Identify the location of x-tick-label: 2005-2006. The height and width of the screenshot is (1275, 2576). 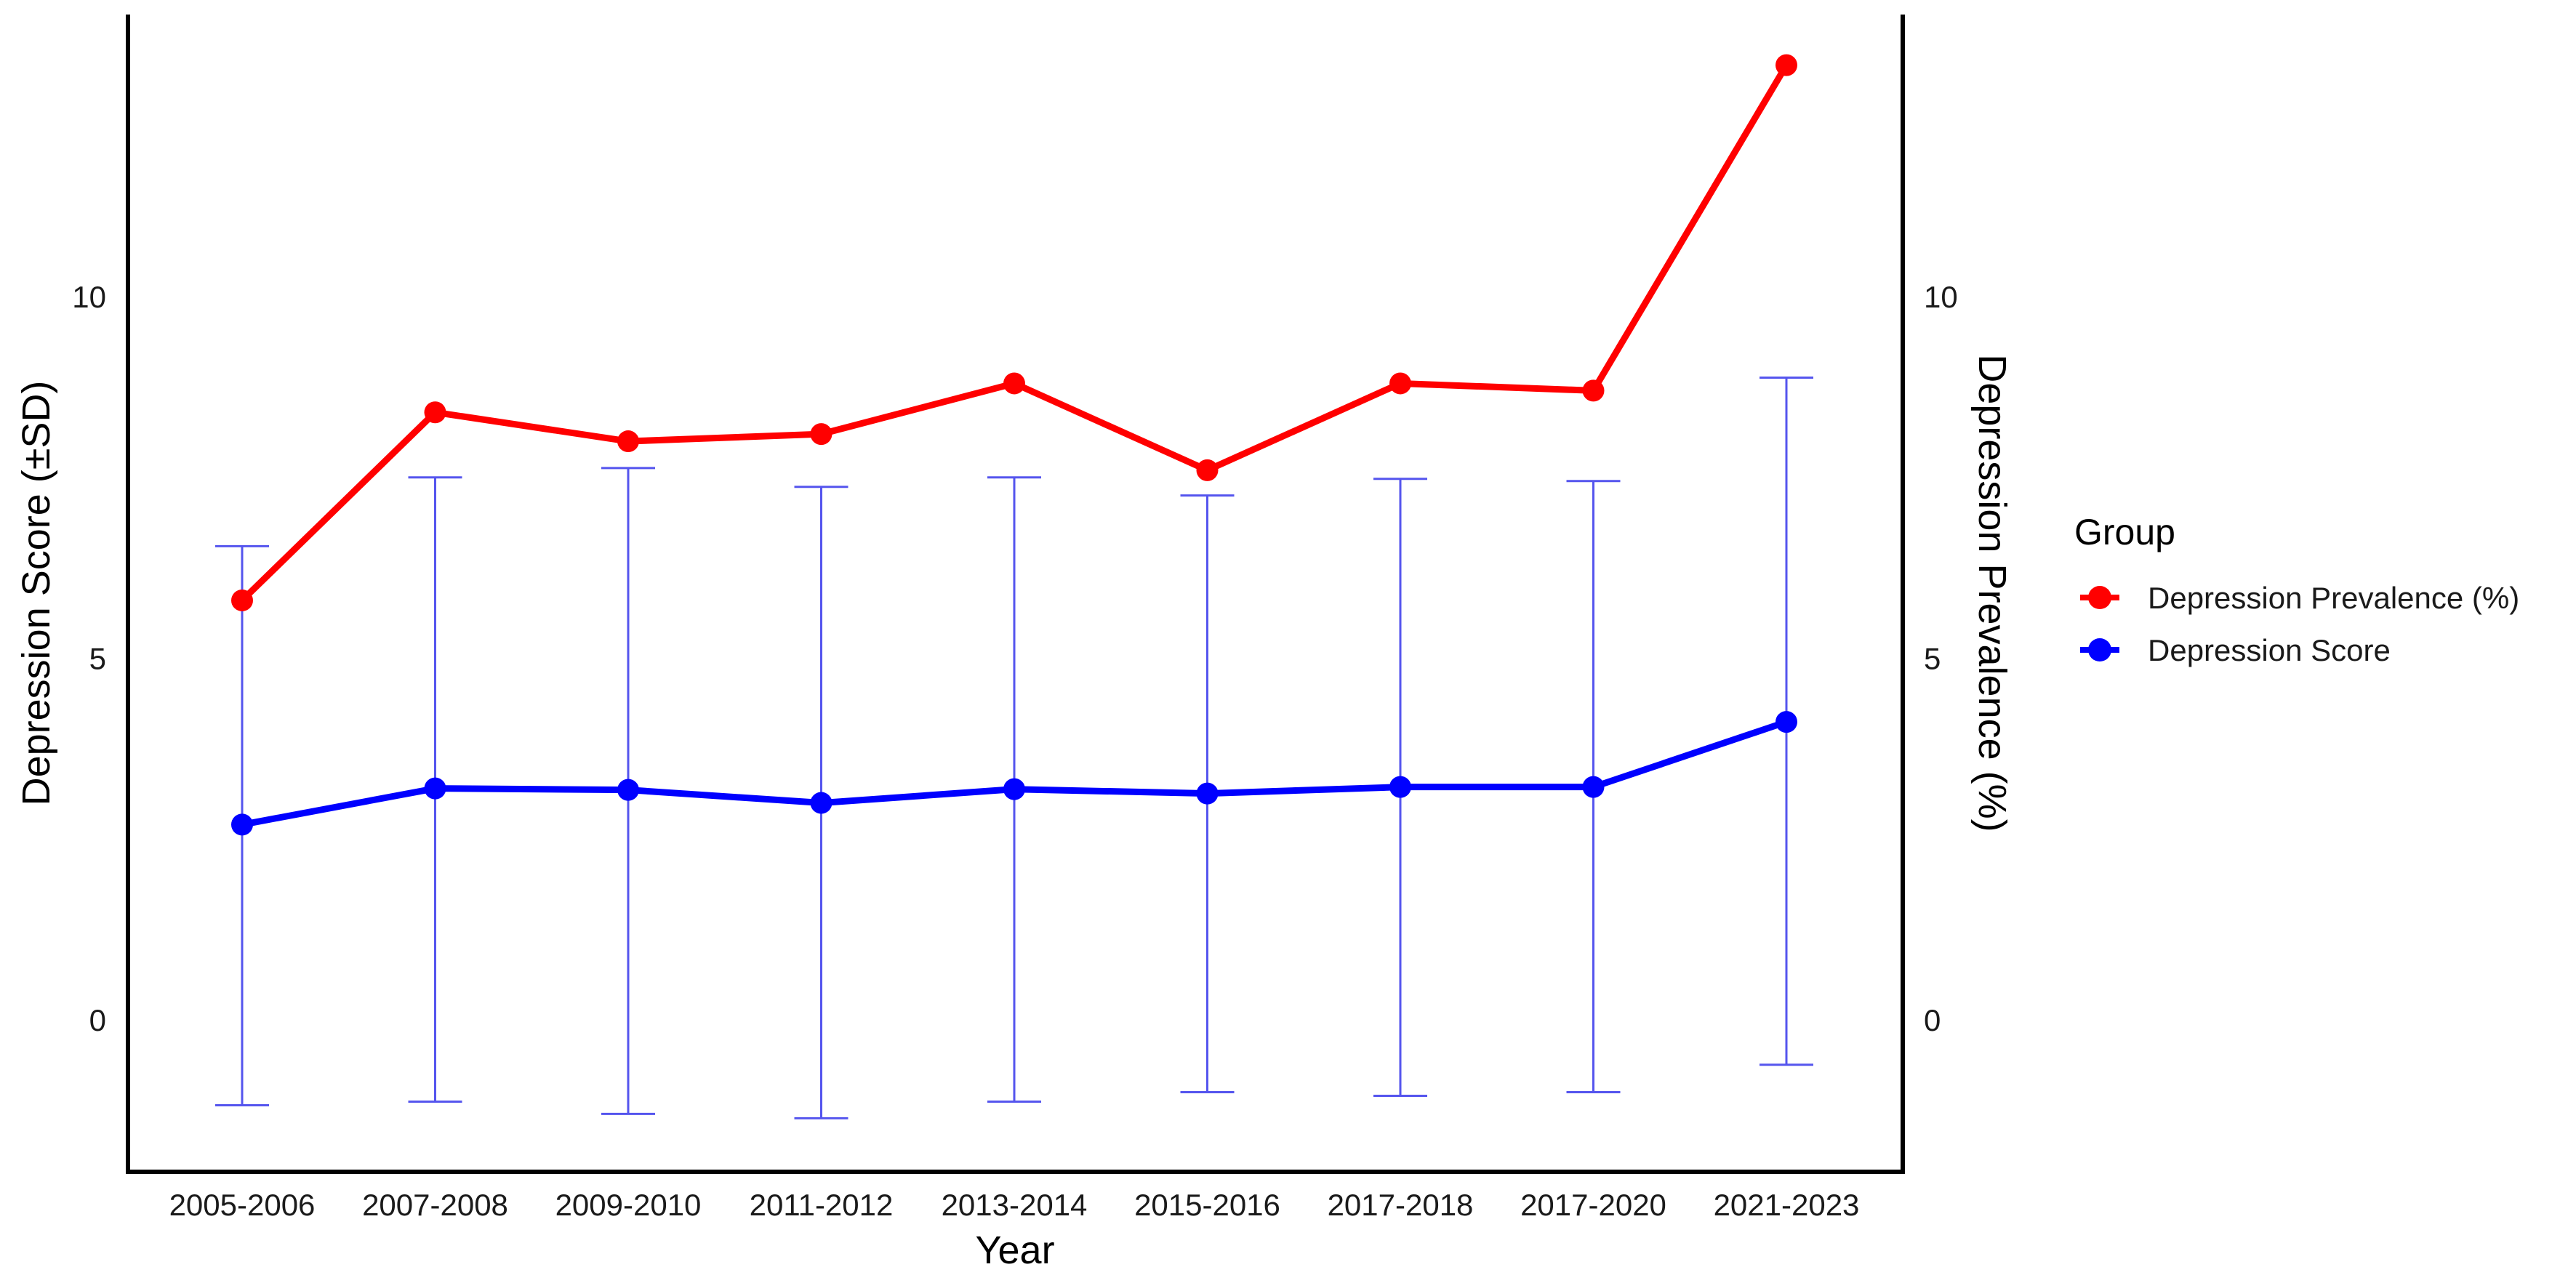
(242, 1205).